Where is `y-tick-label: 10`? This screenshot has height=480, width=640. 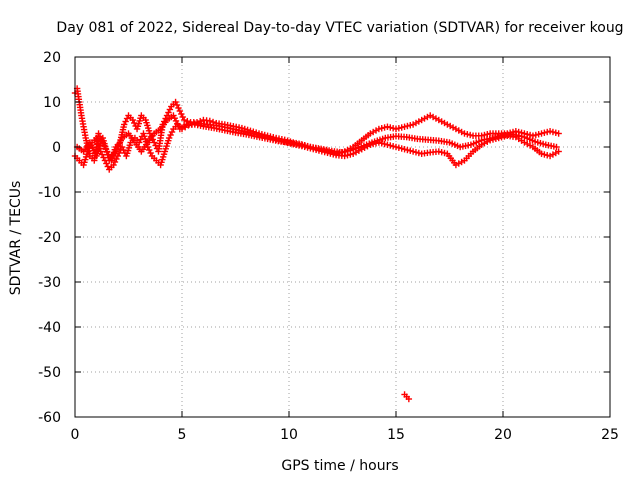 y-tick-label: 10 is located at coordinates (52, 103).